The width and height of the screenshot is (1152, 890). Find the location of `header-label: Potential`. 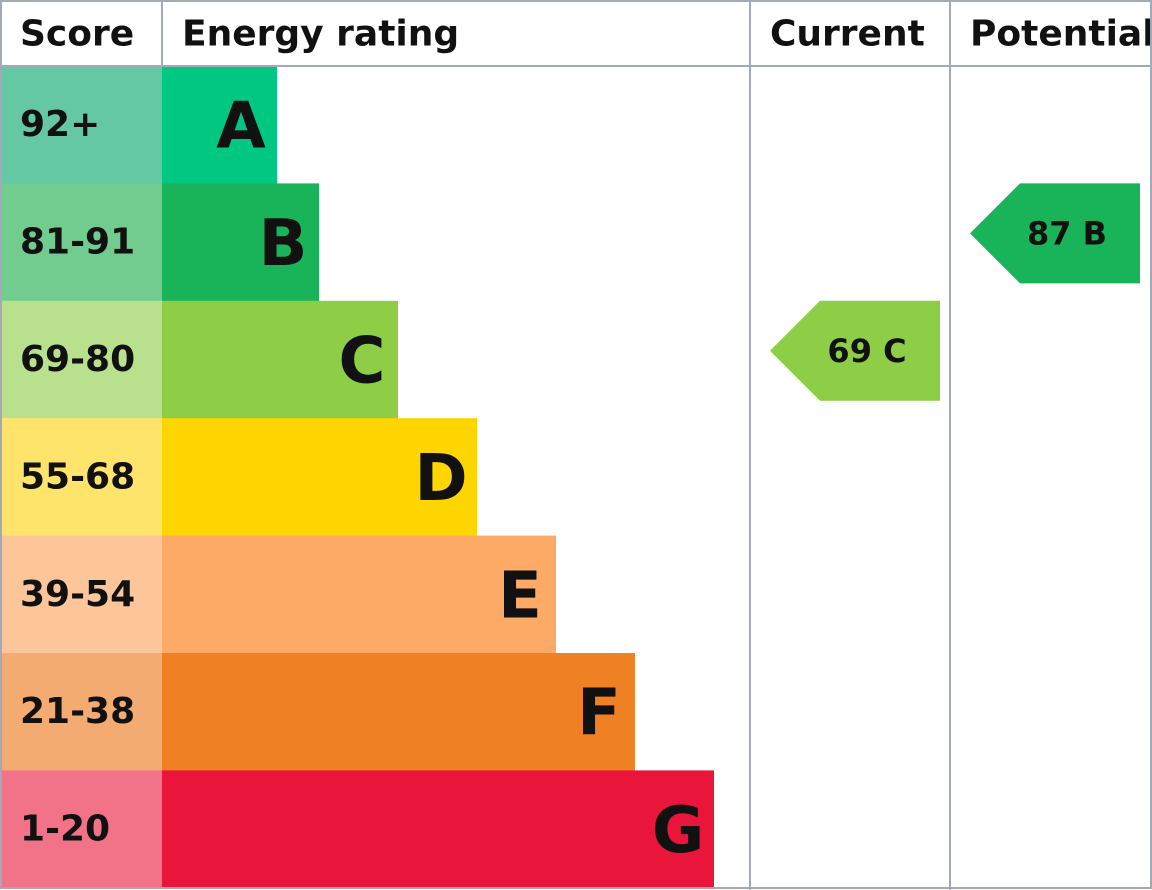

header-label: Potential is located at coordinates (1061, 34).